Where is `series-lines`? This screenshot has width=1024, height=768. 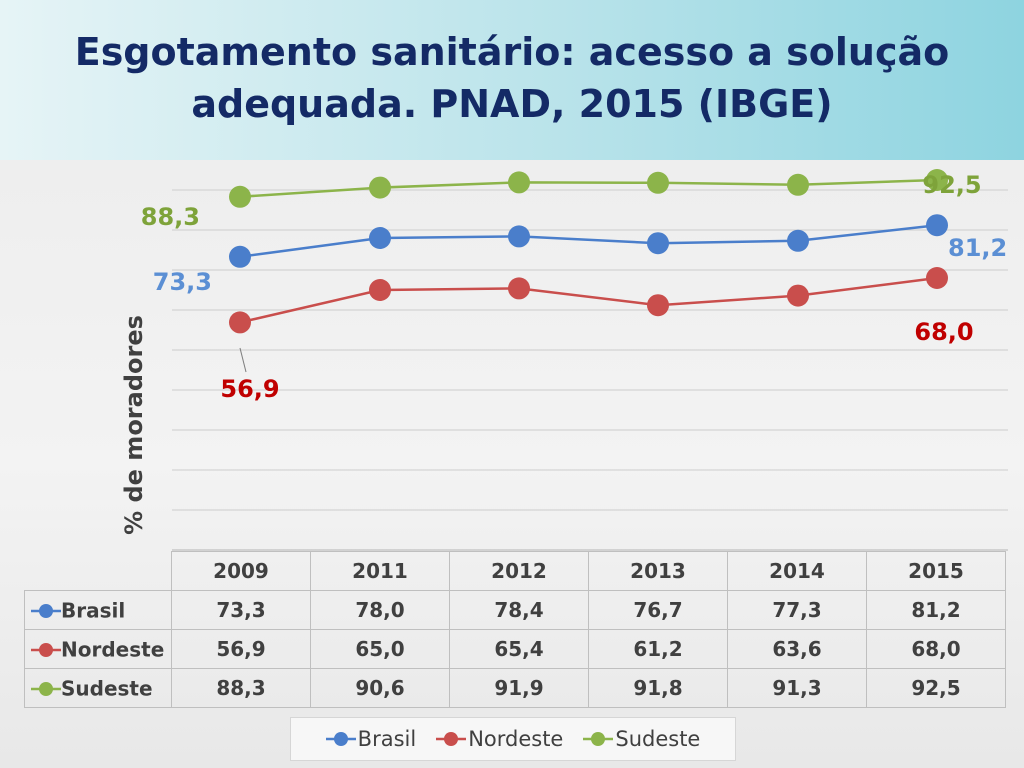
series-lines is located at coordinates (588, 251).